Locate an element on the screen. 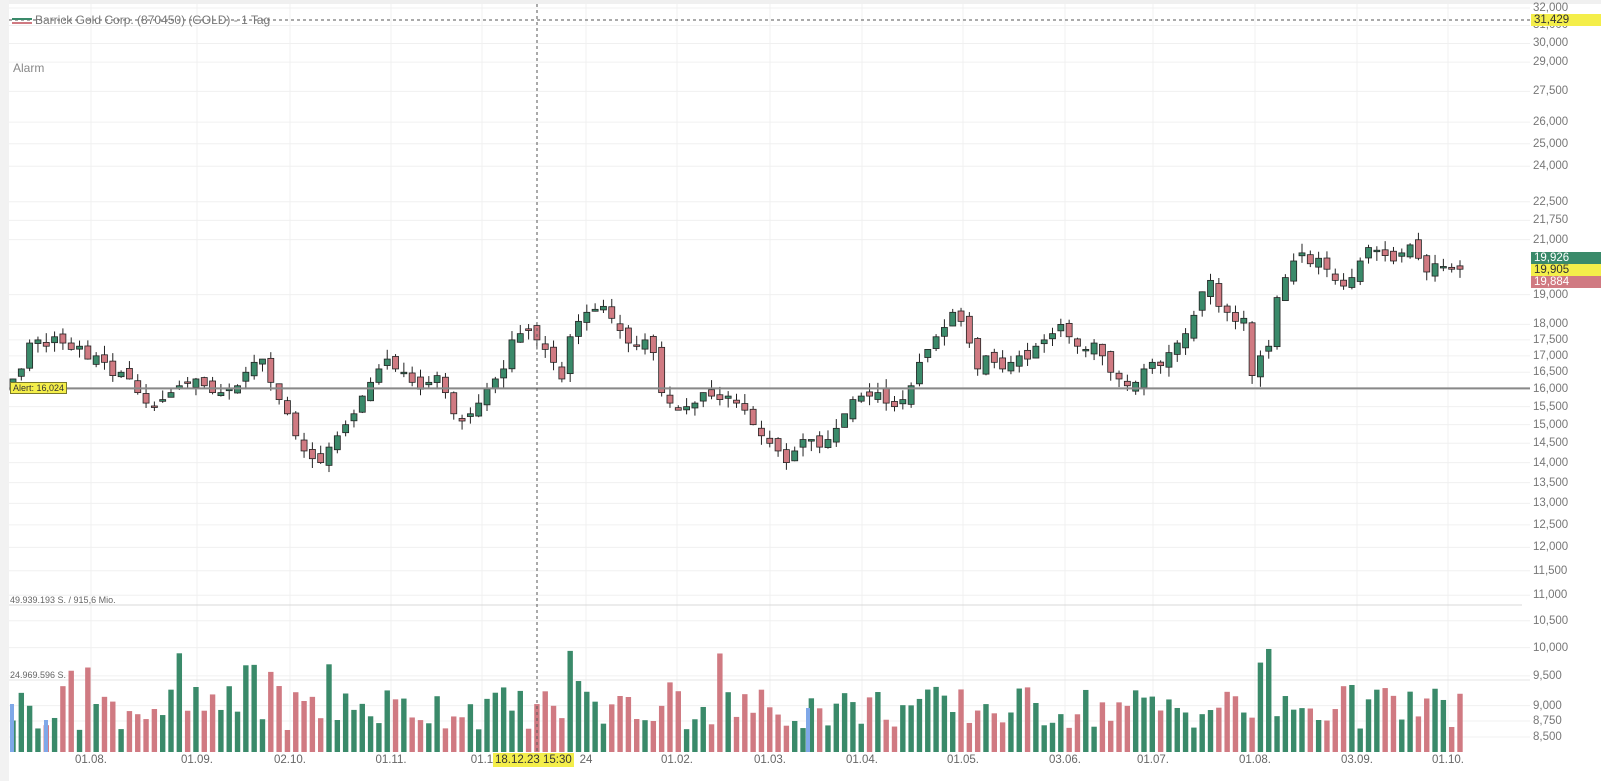  x-tick-label: 01.11. is located at coordinates (391, 760).